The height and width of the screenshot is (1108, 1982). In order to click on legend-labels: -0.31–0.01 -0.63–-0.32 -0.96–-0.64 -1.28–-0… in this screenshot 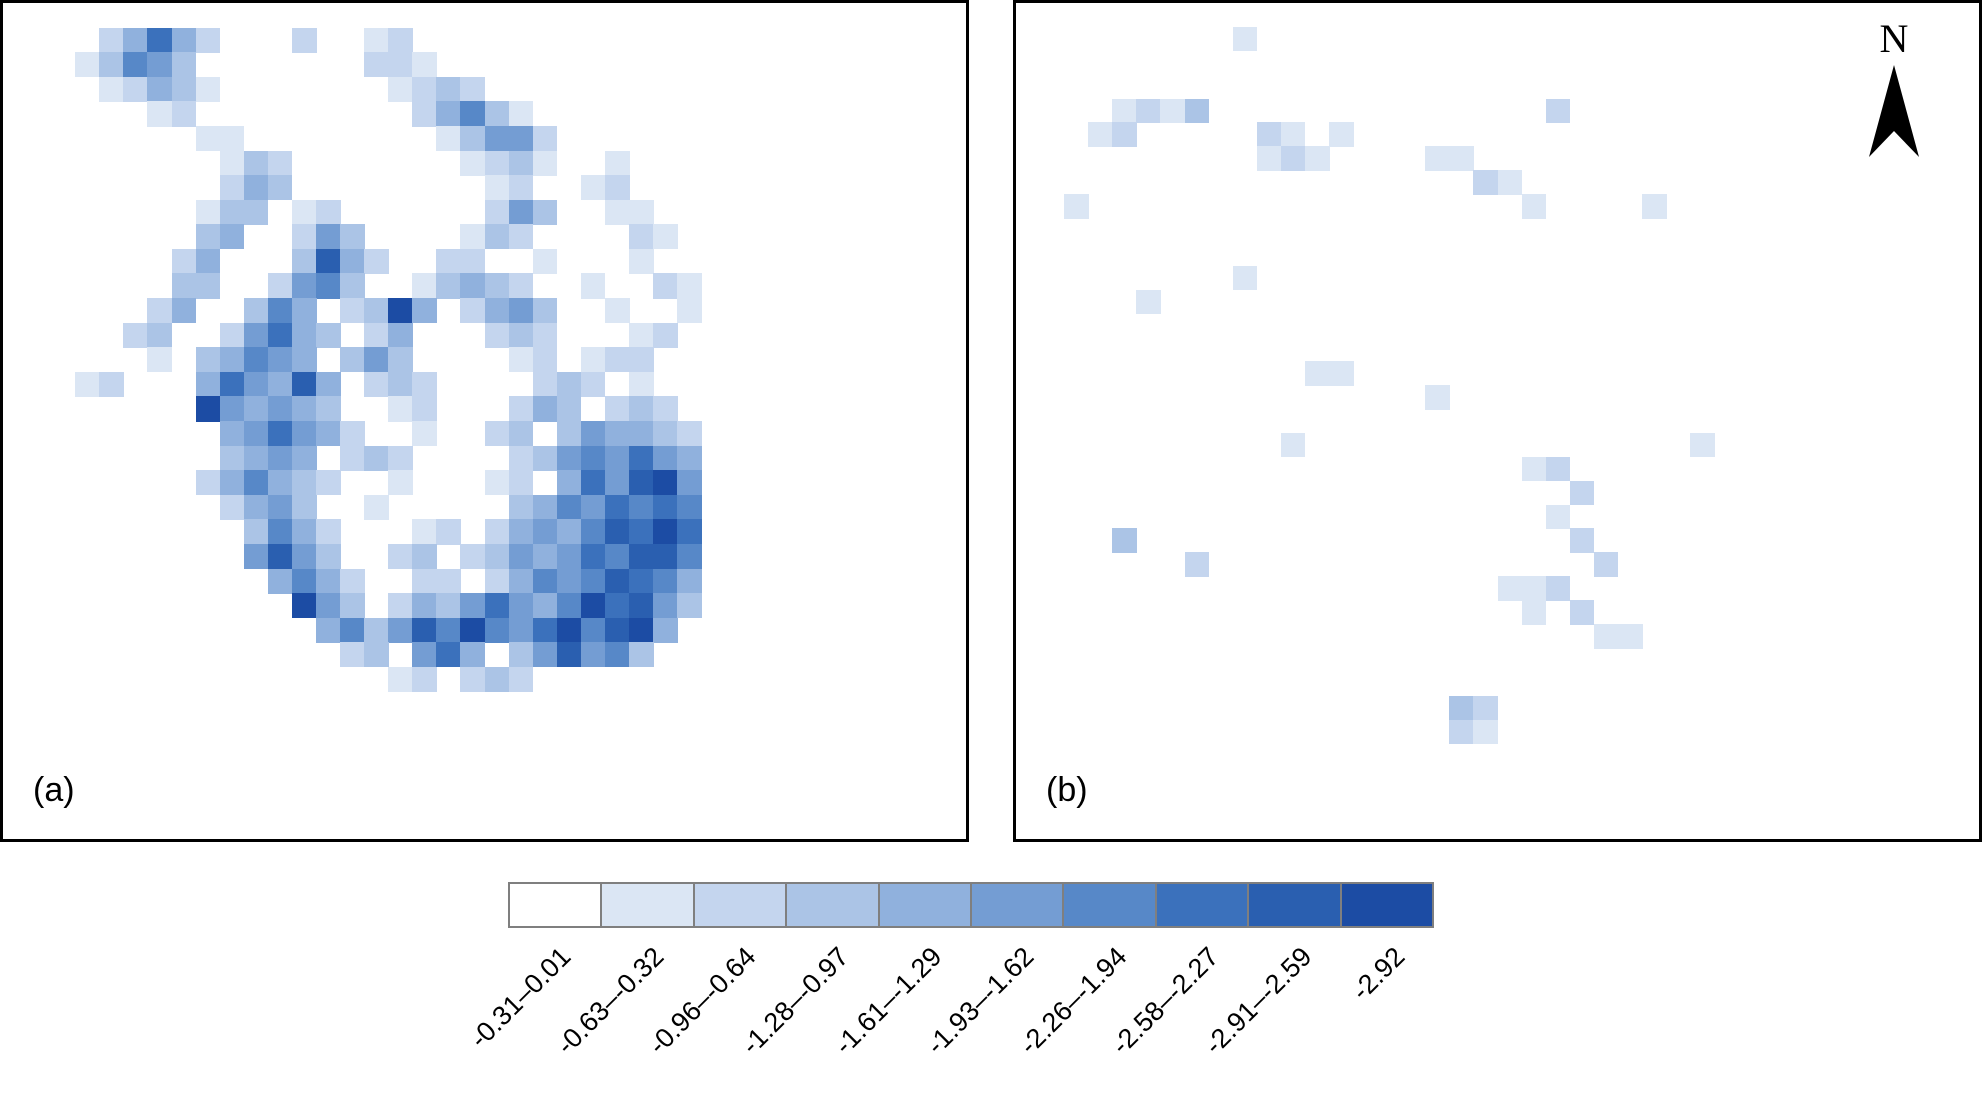, I will do `click(949, 1024)`.